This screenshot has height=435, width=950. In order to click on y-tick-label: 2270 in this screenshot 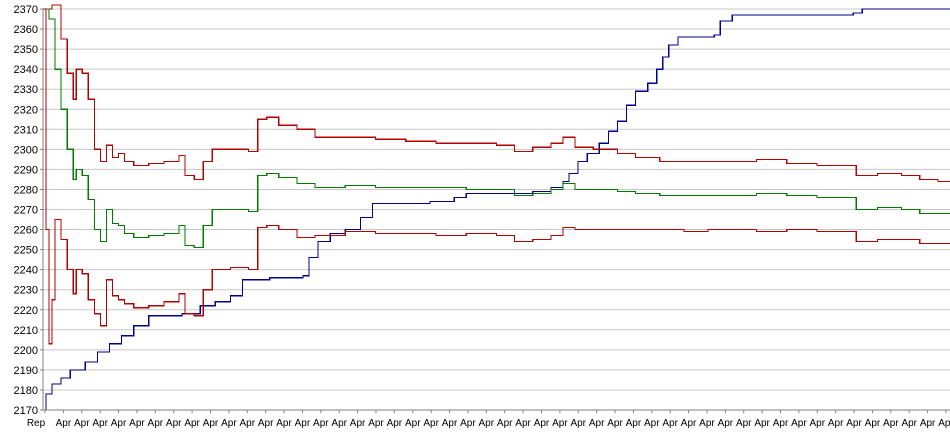, I will do `click(26, 211)`.